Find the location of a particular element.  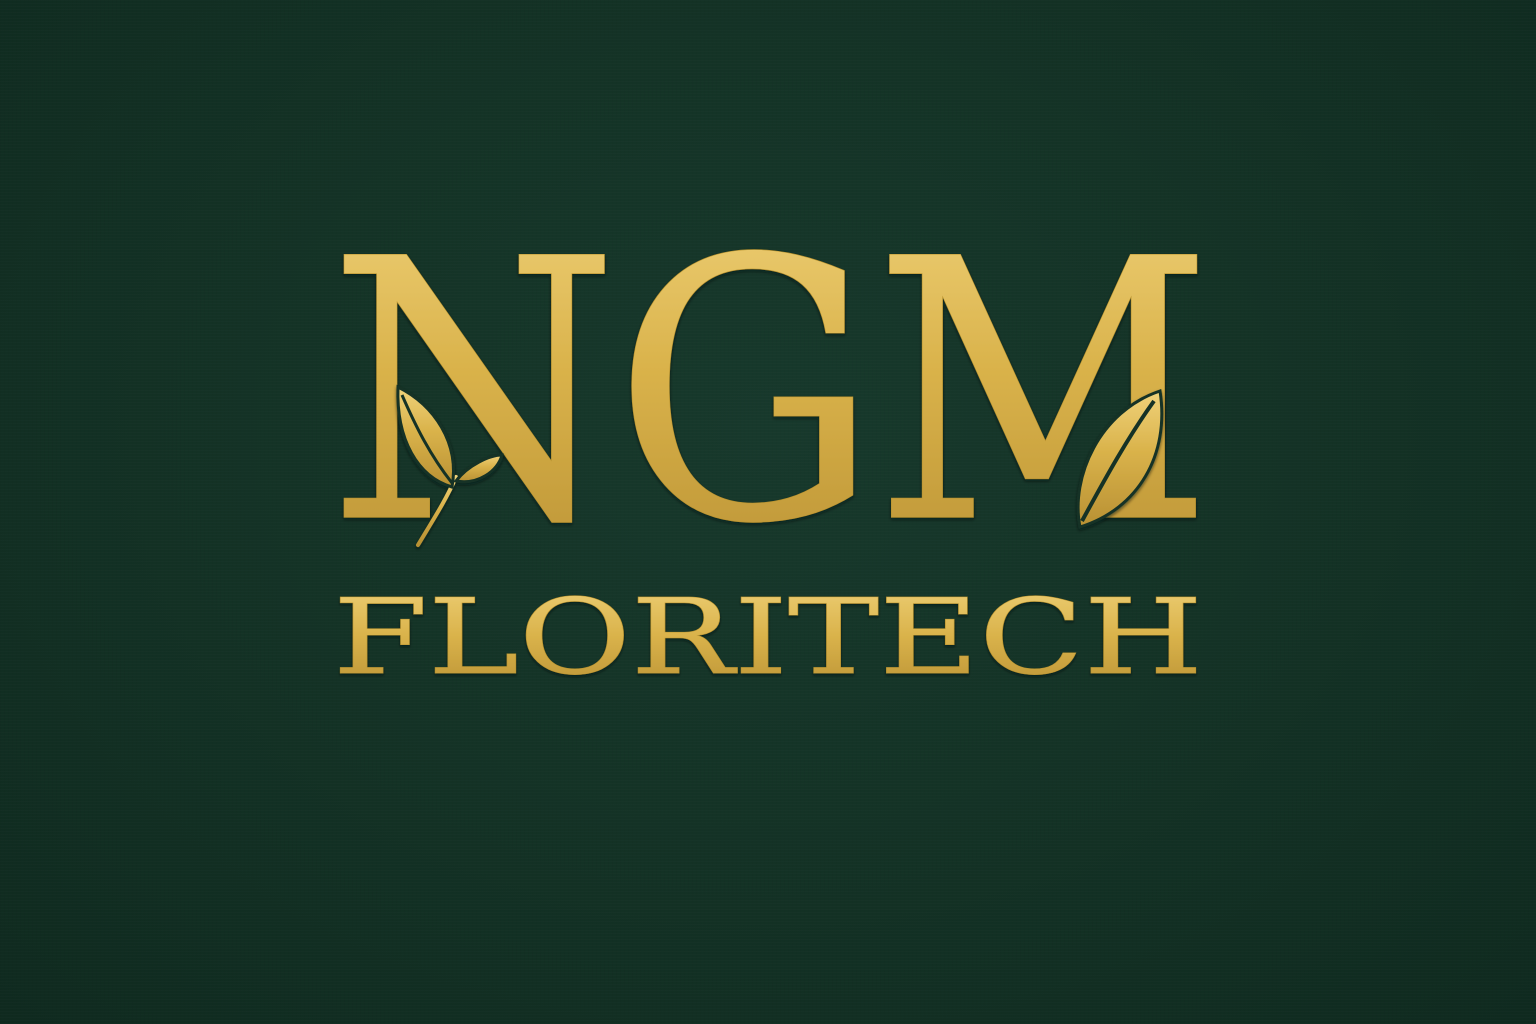

wordmark: FLORITECH is located at coordinates (768, 636).